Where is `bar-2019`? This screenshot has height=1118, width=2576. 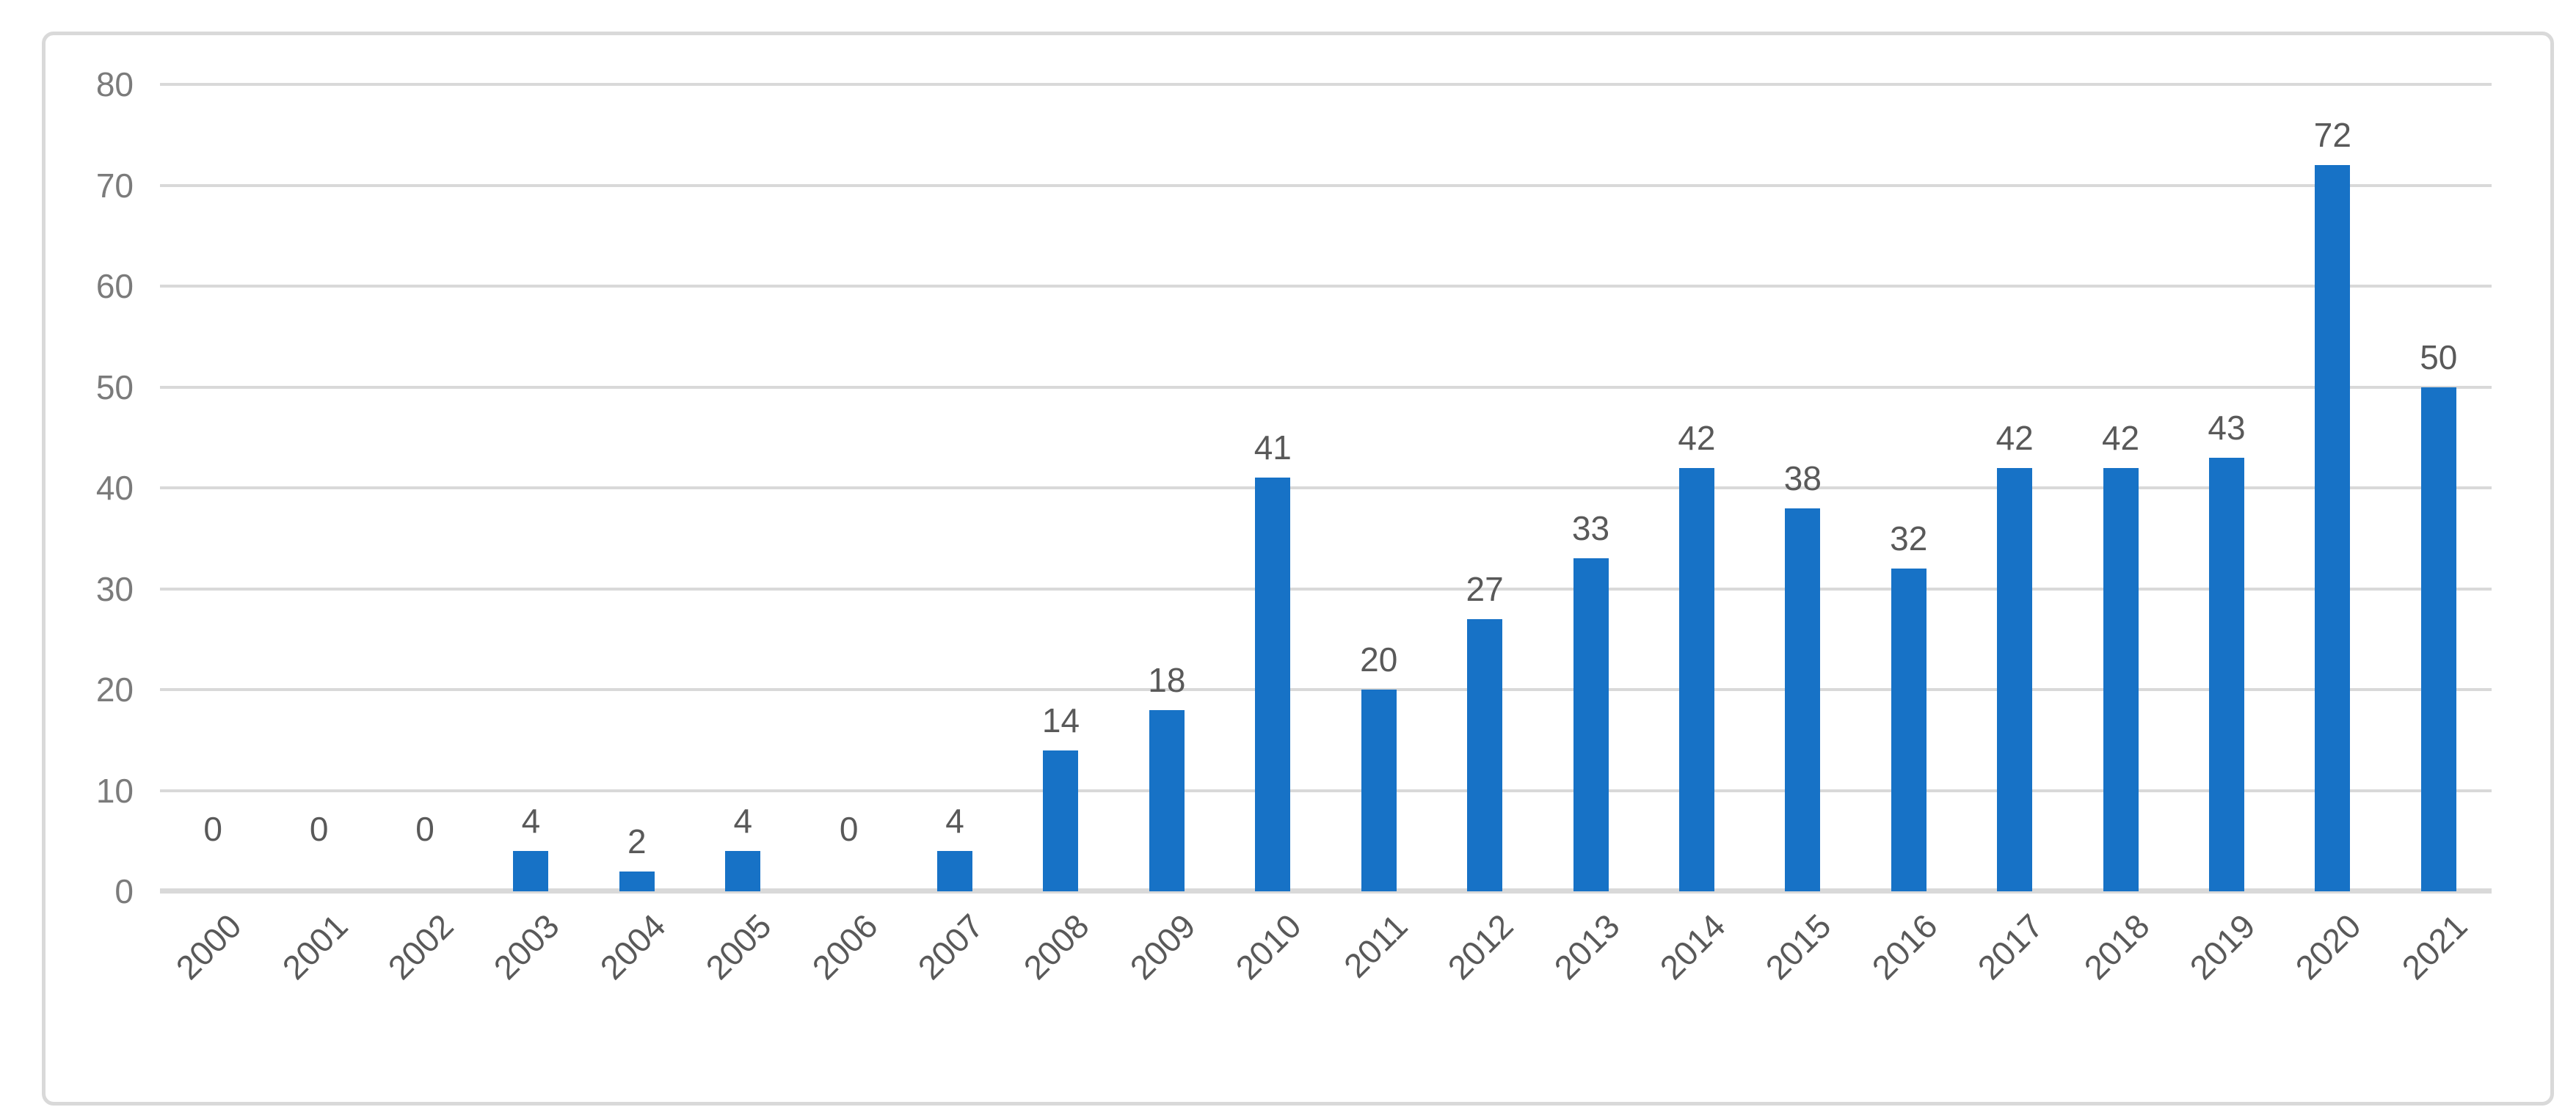 bar-2019 is located at coordinates (2226, 674).